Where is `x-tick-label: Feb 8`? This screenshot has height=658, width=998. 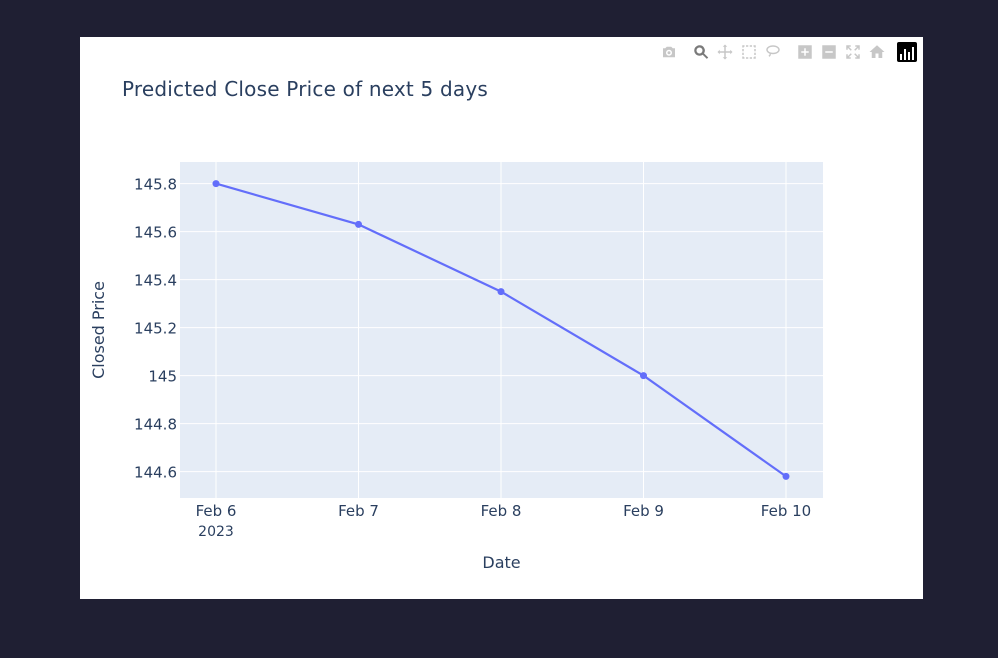 x-tick-label: Feb 8 is located at coordinates (501, 511).